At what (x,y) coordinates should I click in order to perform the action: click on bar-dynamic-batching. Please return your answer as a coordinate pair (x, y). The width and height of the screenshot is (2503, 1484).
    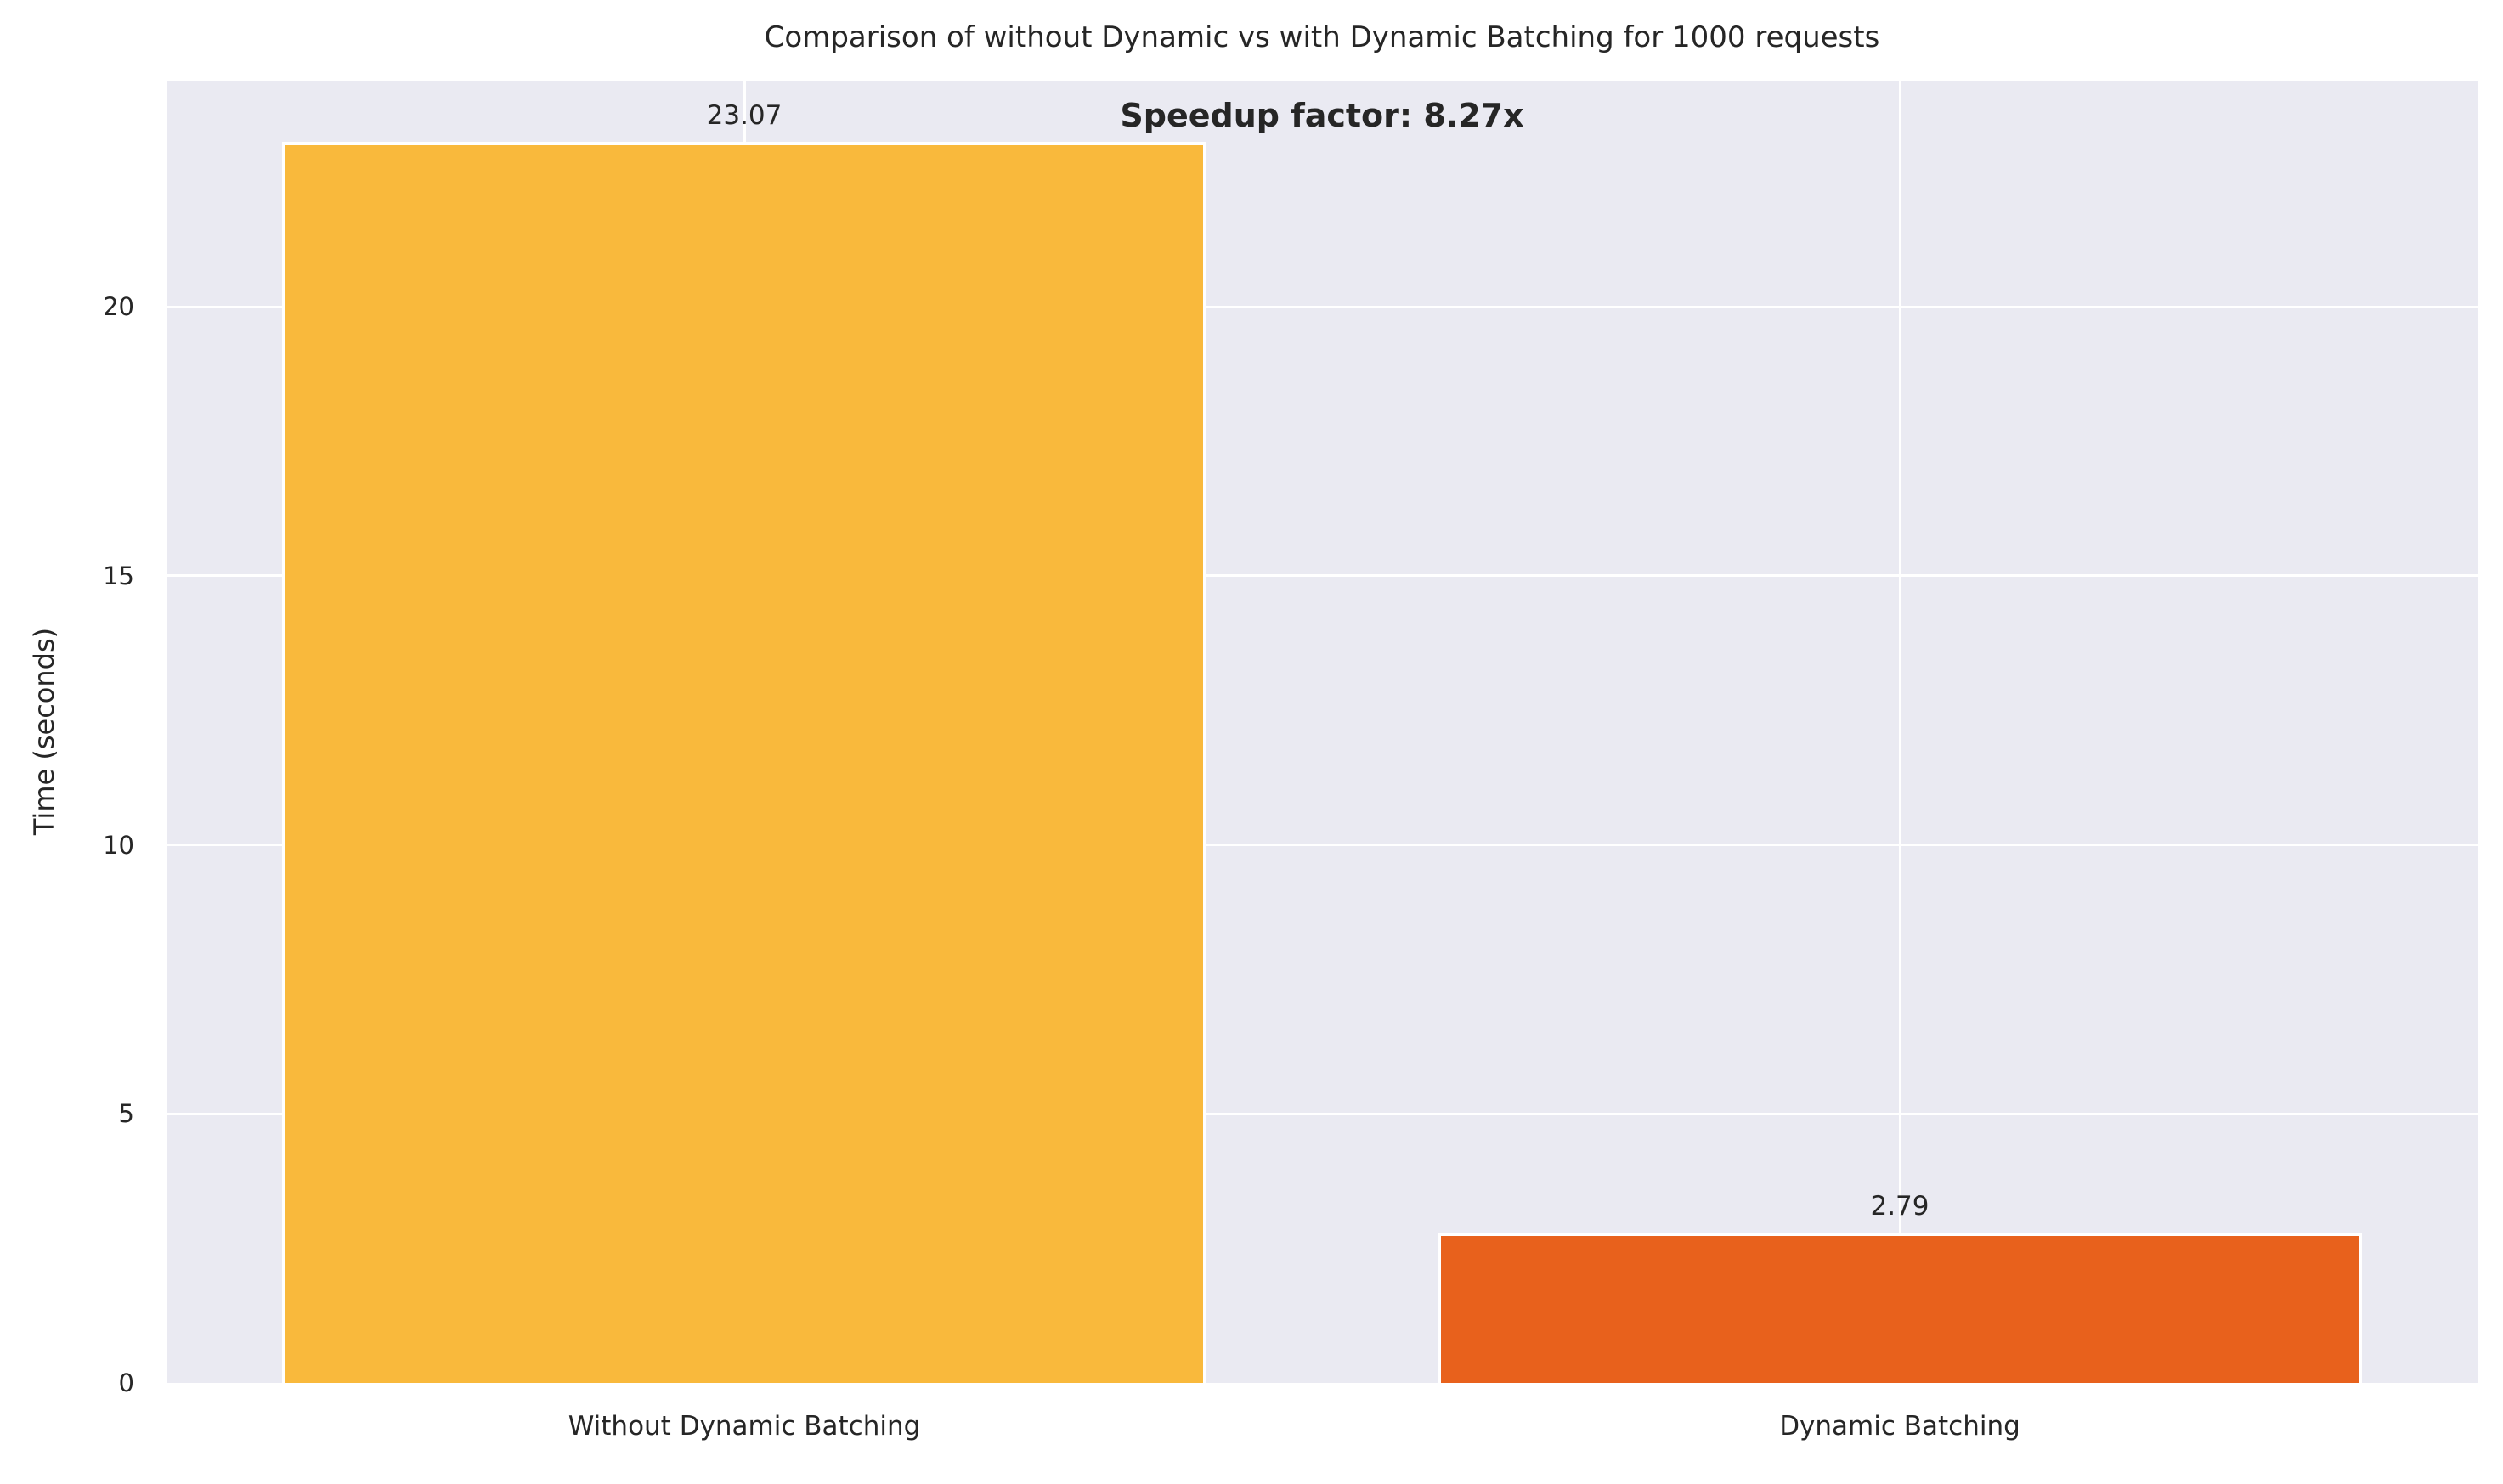
    Looking at the image, I should click on (1900, 1308).